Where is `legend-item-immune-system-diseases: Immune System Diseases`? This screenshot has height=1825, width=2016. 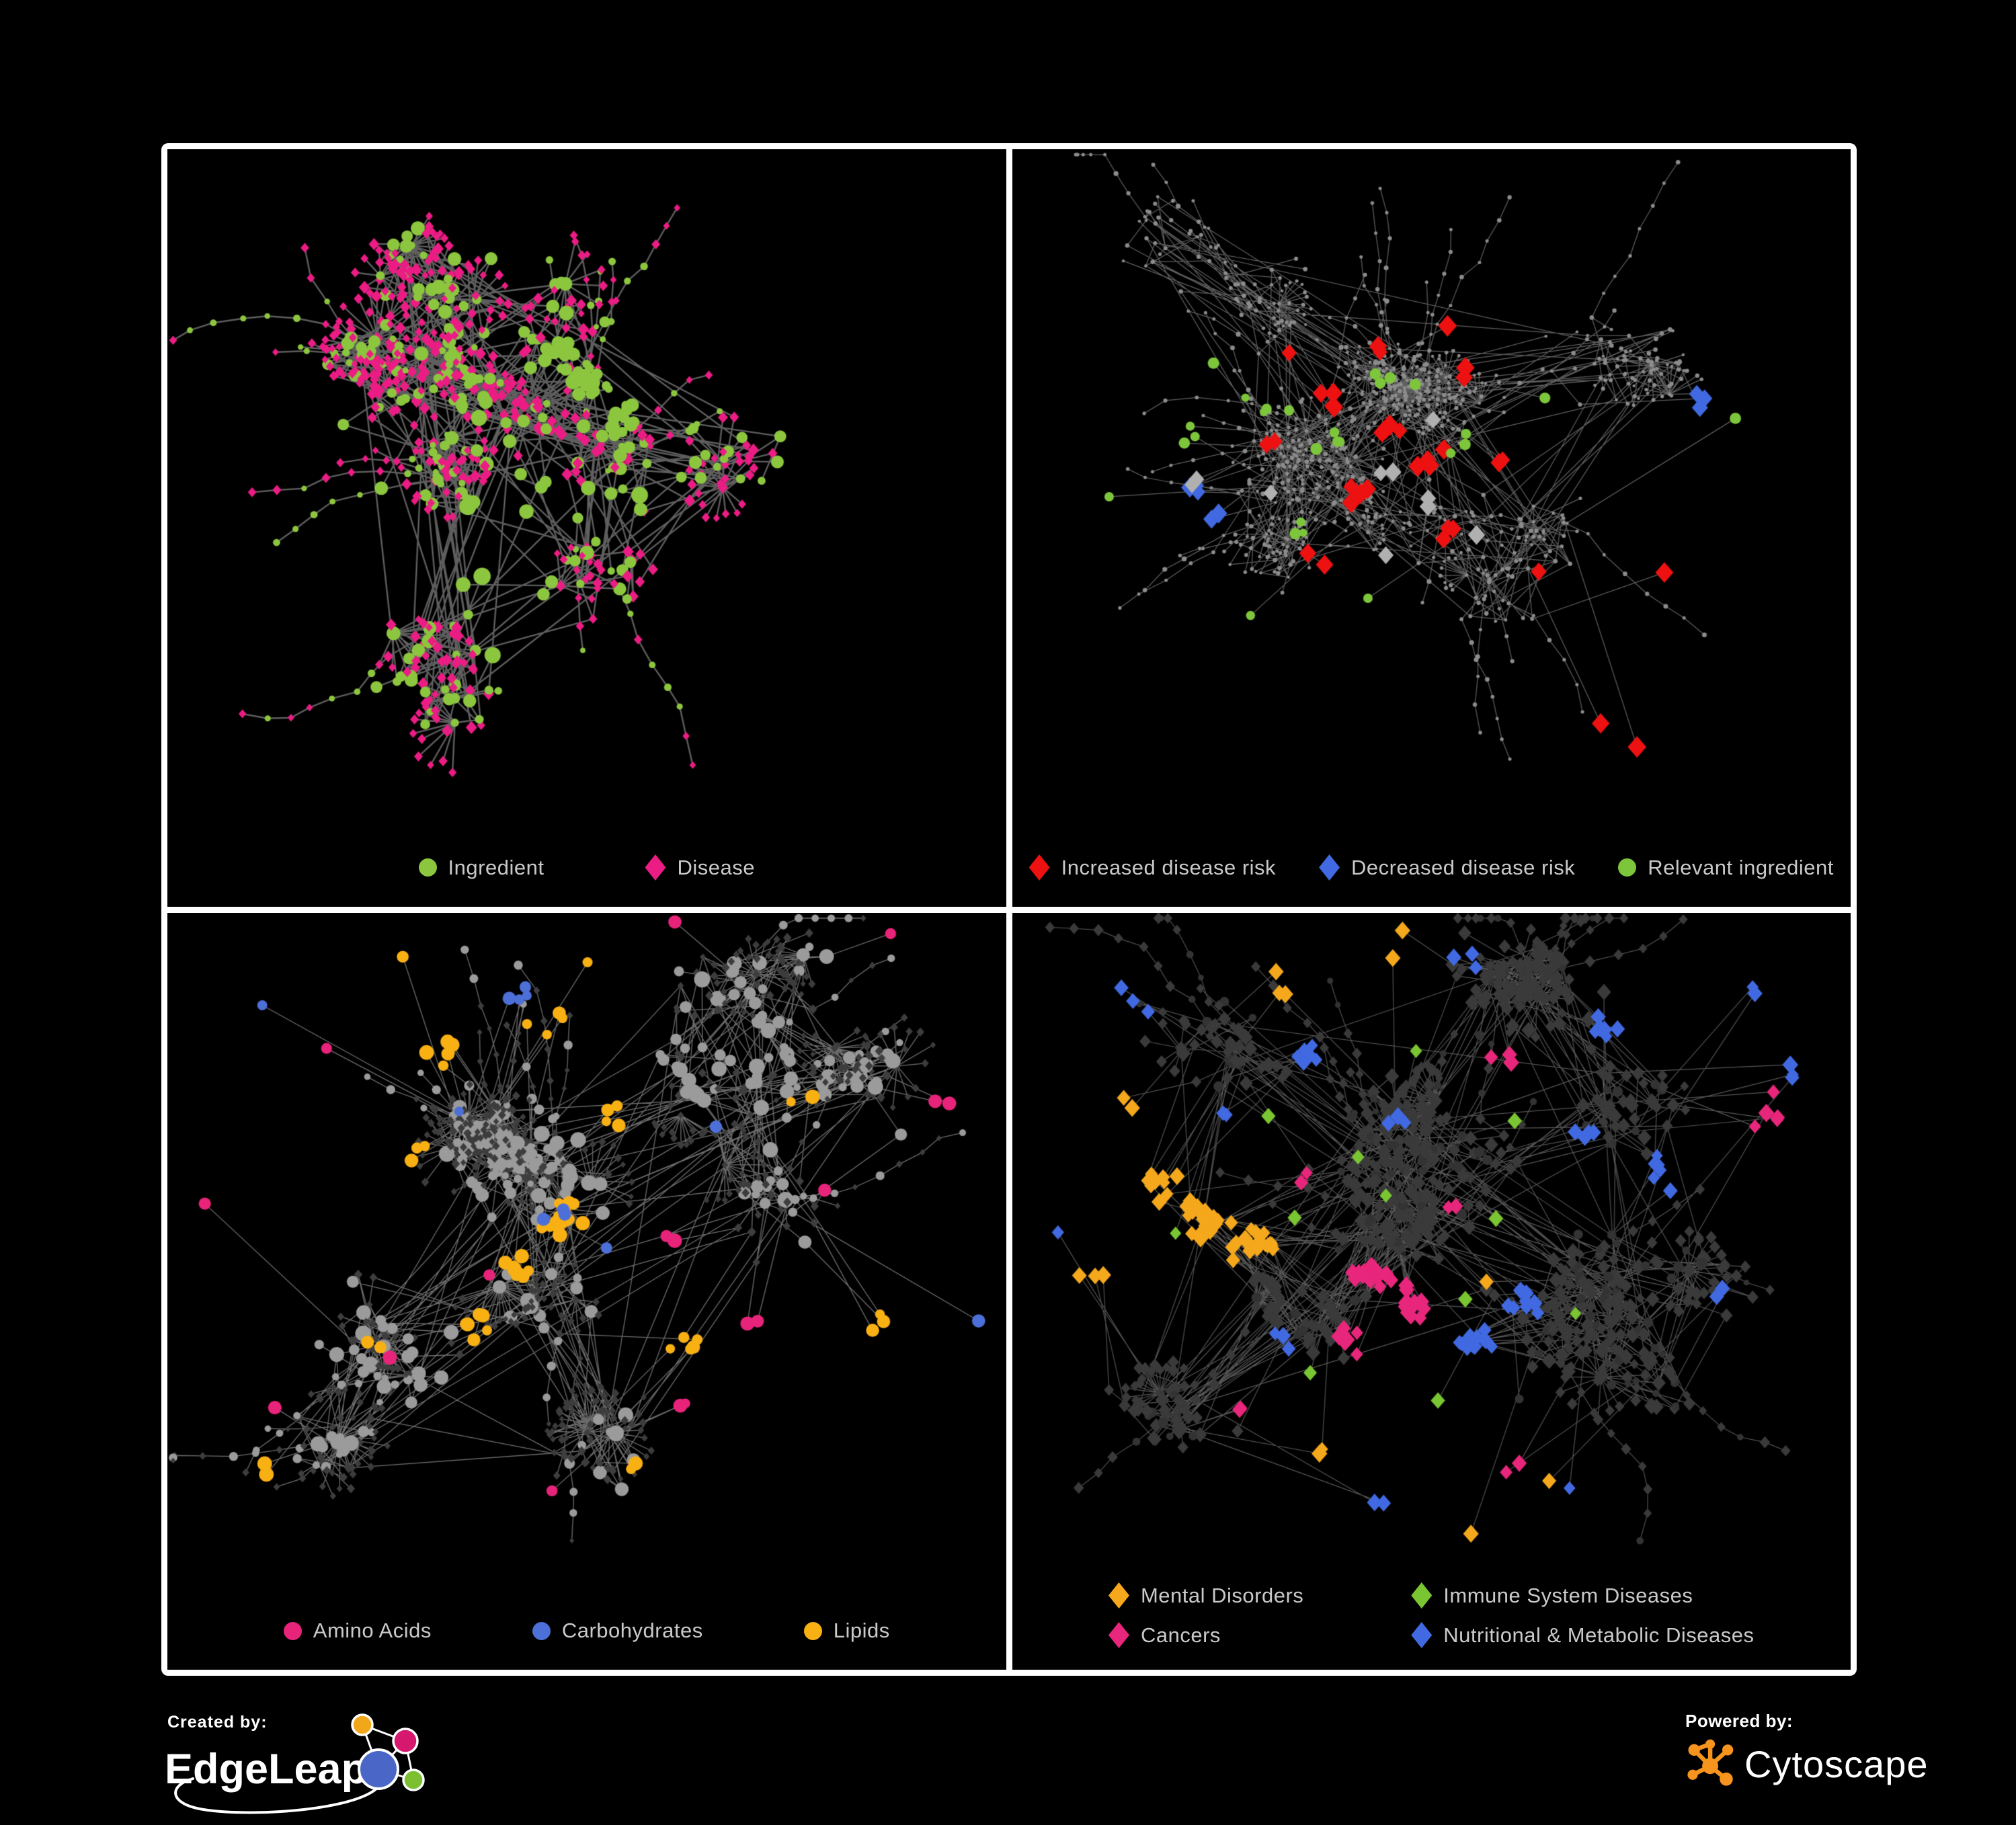
legend-item-immune-system-diseases: Immune System Diseases is located at coordinates (1582, 1595).